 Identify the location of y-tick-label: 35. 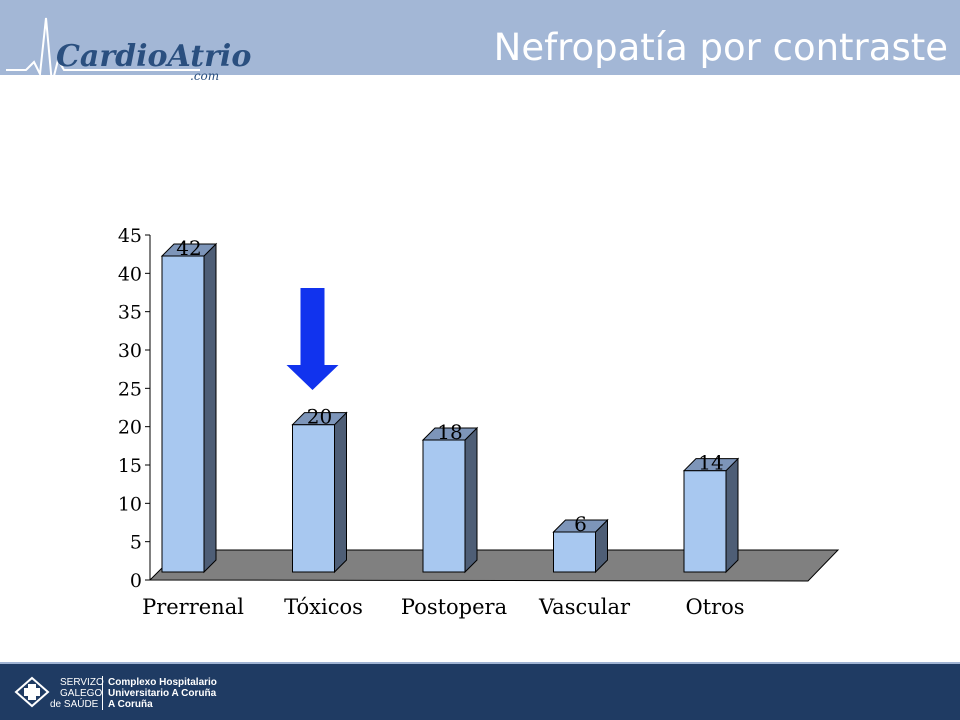
(130, 313).